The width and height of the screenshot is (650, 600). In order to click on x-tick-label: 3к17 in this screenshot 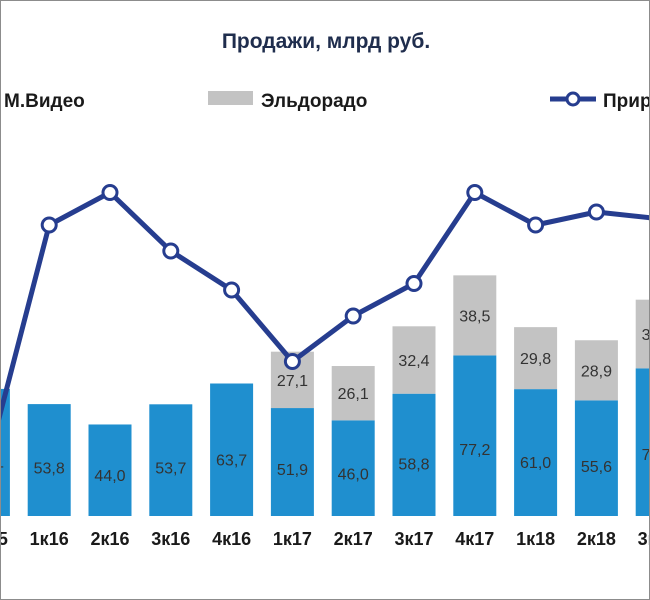, I will do `click(413, 539)`.